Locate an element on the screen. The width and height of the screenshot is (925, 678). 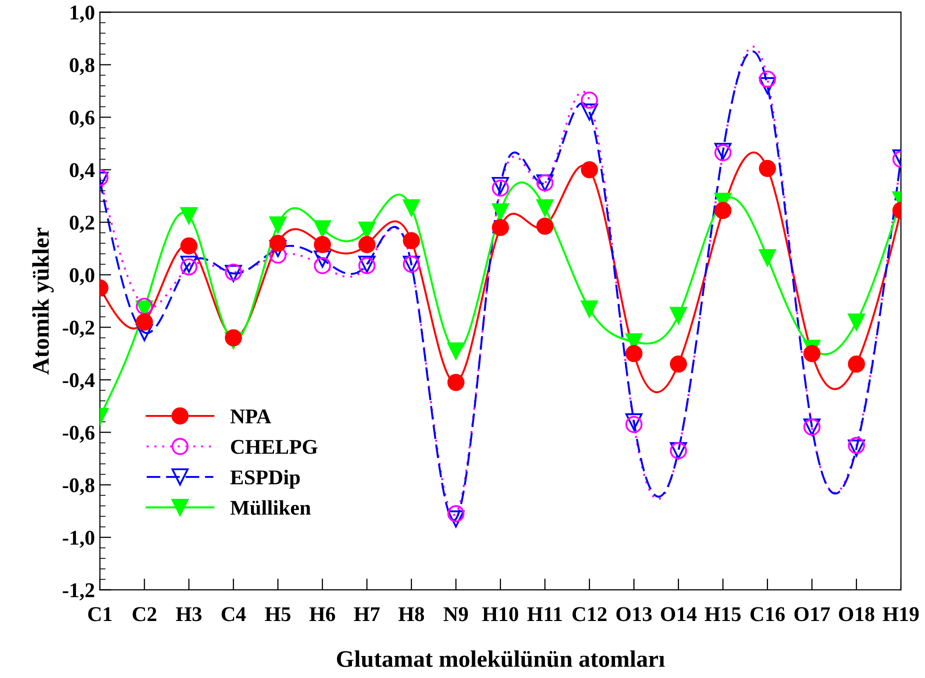
y-tick-label: 0,6 is located at coordinates (82, 119).